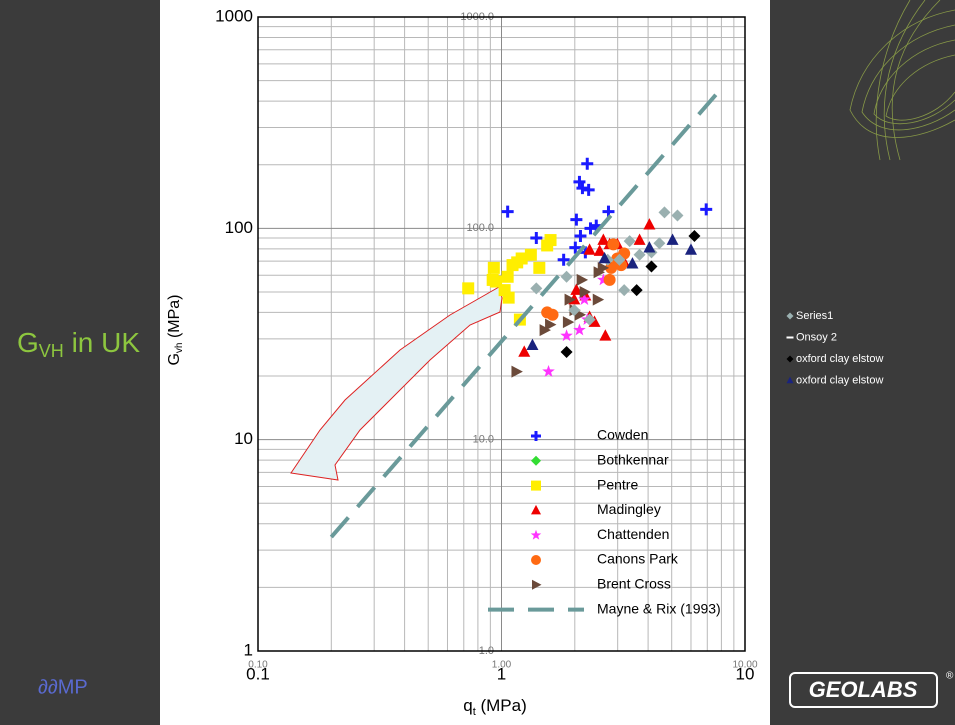 The image size is (955, 725). Describe the element at coordinates (243, 438) in the screenshot. I see `y-tick-label: 10` at that location.